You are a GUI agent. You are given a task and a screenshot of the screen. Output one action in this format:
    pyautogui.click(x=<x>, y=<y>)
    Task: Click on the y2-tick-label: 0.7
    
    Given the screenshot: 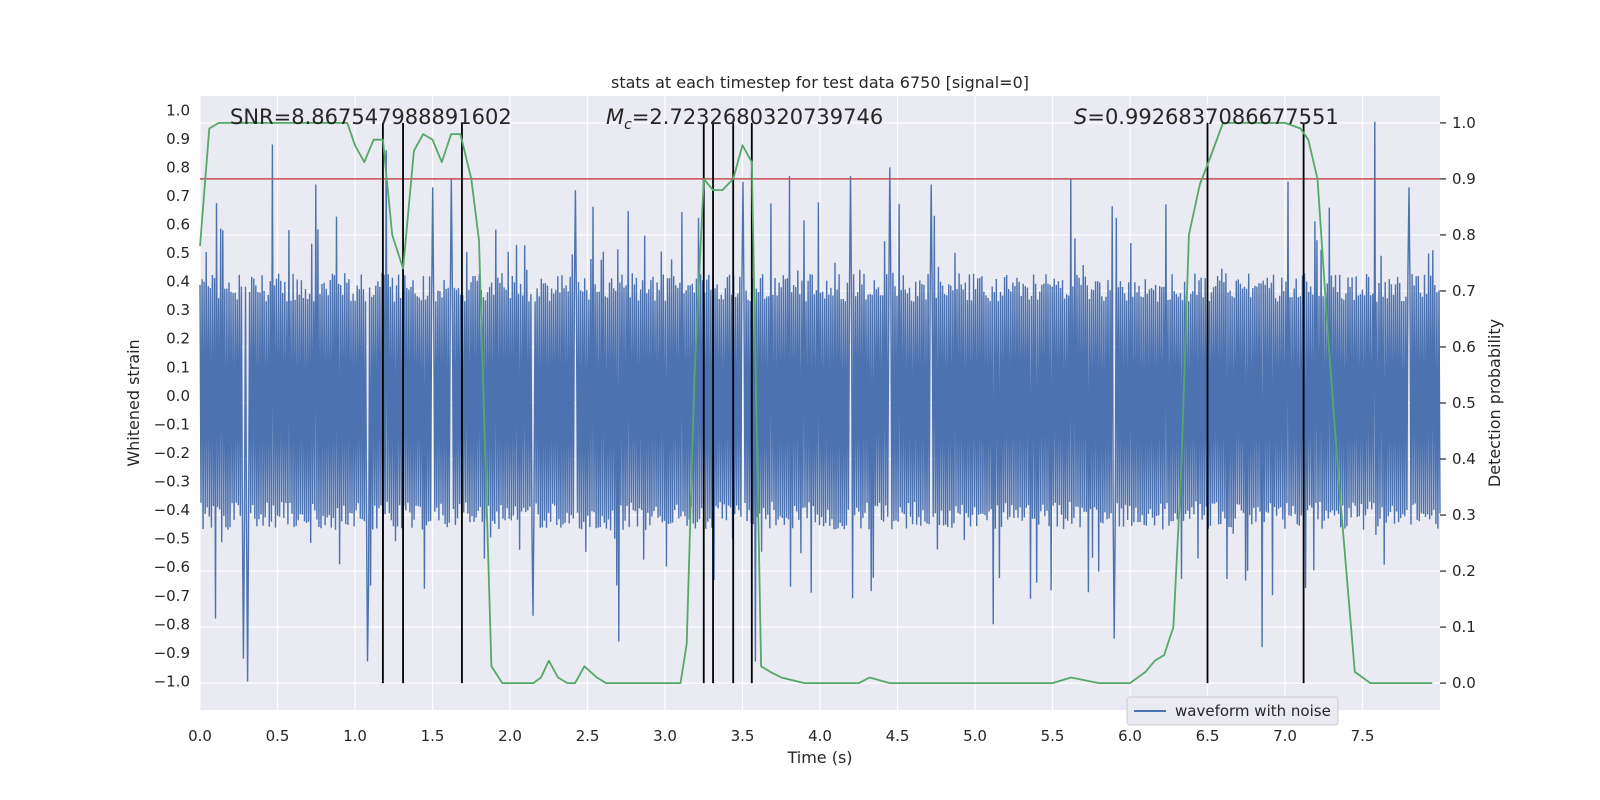 What is the action you would take?
    pyautogui.click(x=1464, y=291)
    